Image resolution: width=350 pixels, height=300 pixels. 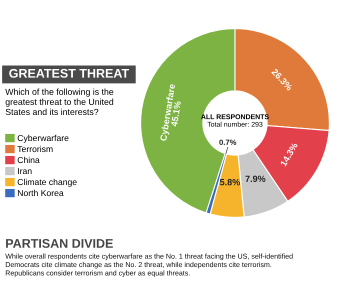 What do you see at coordinates (69, 73) in the screenshot?
I see `text: GREATEST THREAT` at bounding box center [69, 73].